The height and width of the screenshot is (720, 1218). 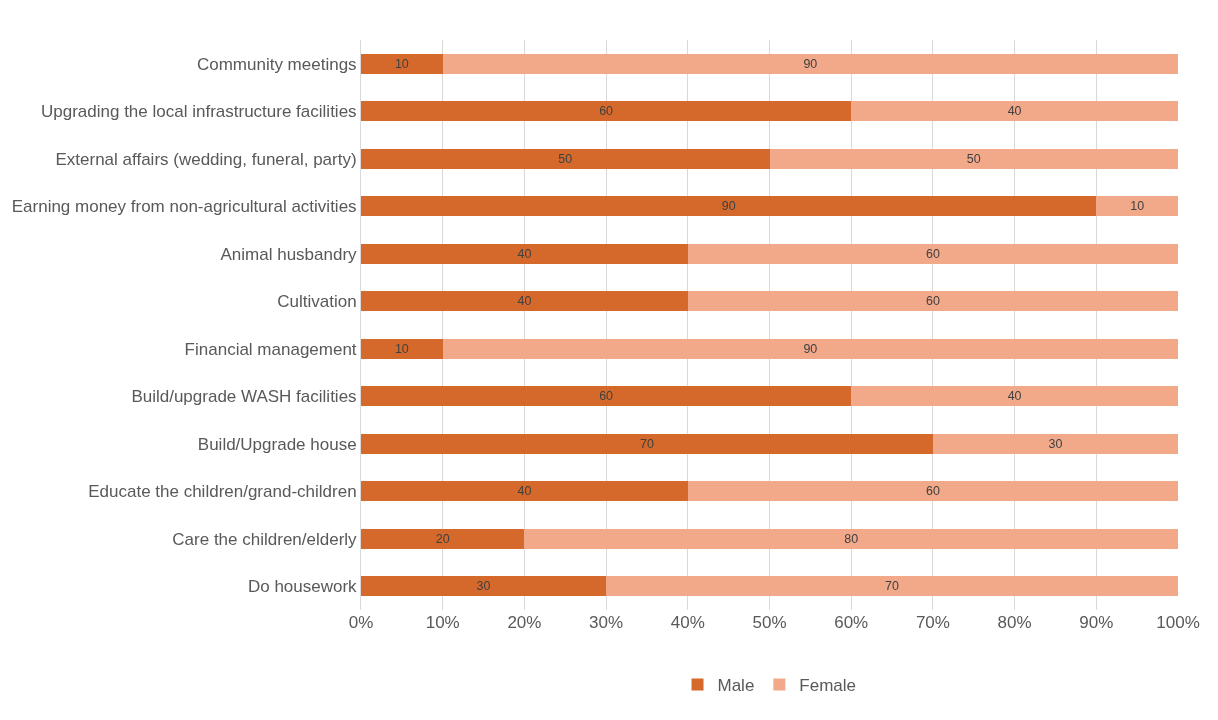 I want to click on x-tick-label: 90%, so click(x=1096, y=622).